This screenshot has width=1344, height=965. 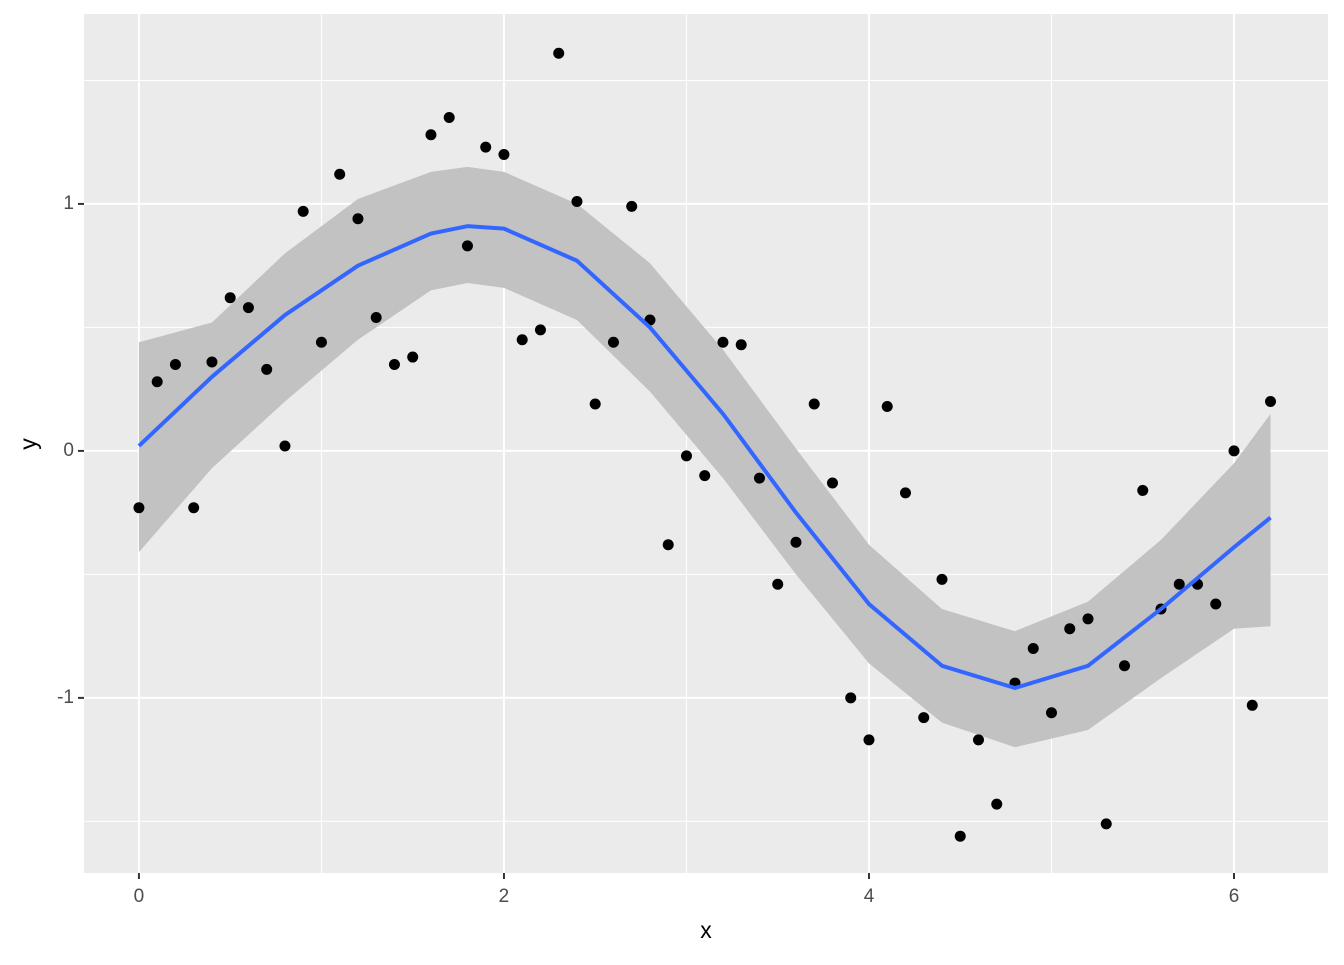 I want to click on x-tick-label: 0, so click(x=139, y=896).